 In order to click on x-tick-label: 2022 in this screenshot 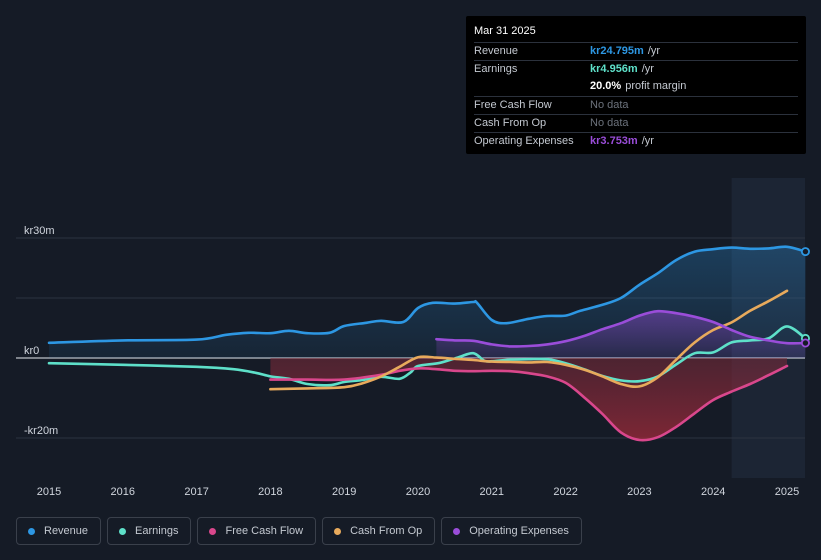, I will do `click(565, 492)`.